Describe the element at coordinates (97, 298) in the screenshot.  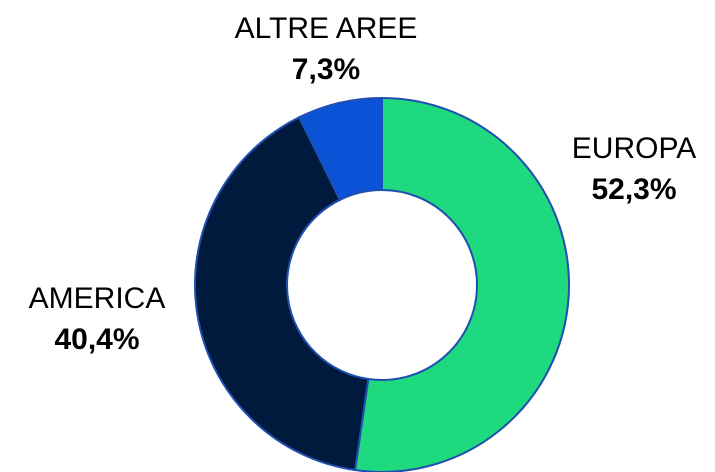
I see `slice-label: AMERICA` at that location.